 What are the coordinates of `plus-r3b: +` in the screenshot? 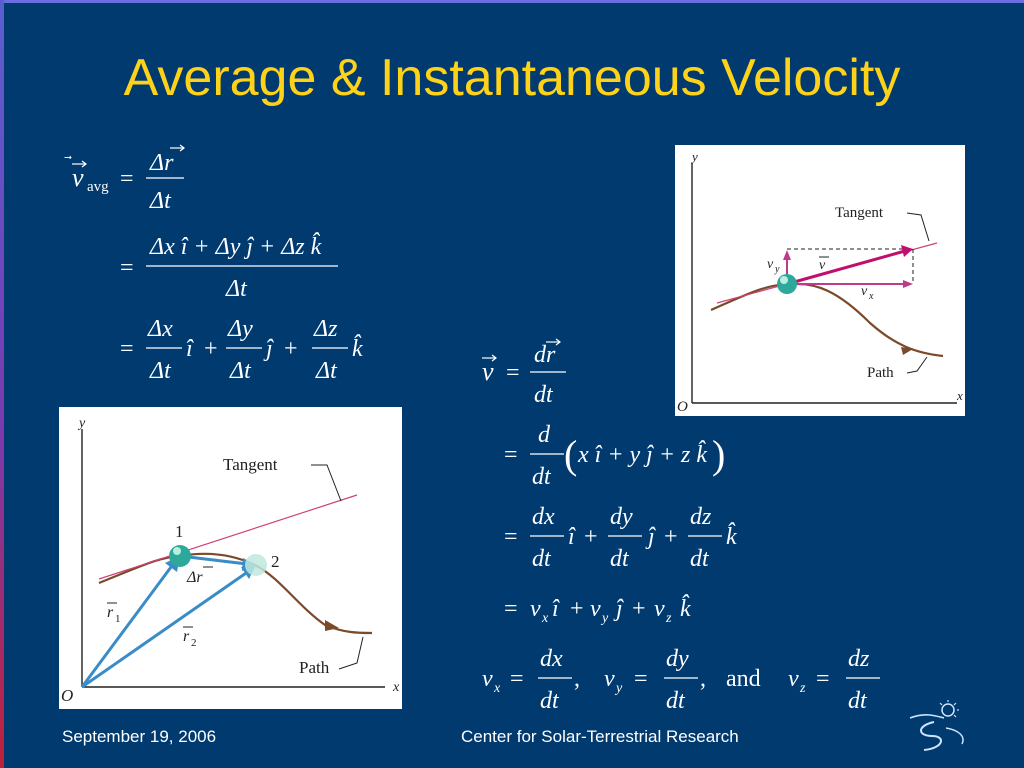 It's located at (671, 537).